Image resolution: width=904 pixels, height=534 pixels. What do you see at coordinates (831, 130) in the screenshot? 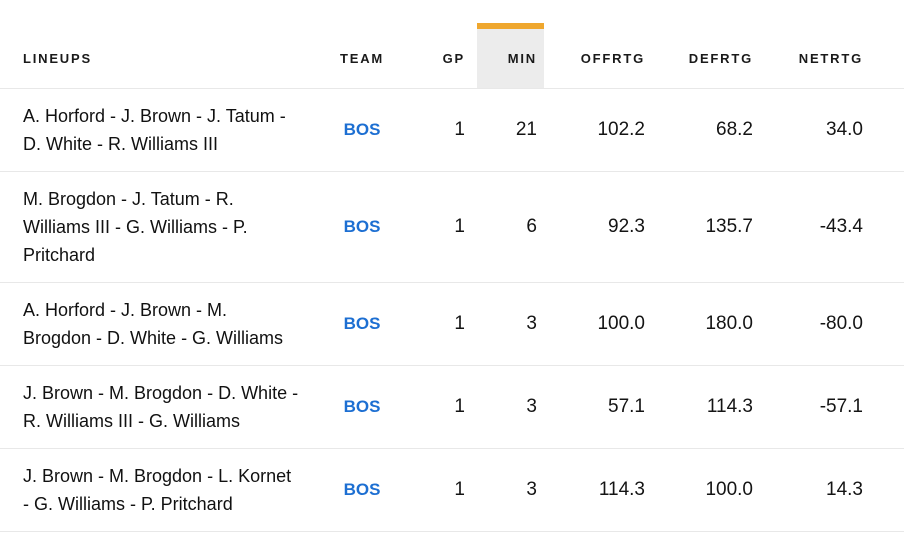
I see `netrtg-cell: 34.0` at bounding box center [831, 130].